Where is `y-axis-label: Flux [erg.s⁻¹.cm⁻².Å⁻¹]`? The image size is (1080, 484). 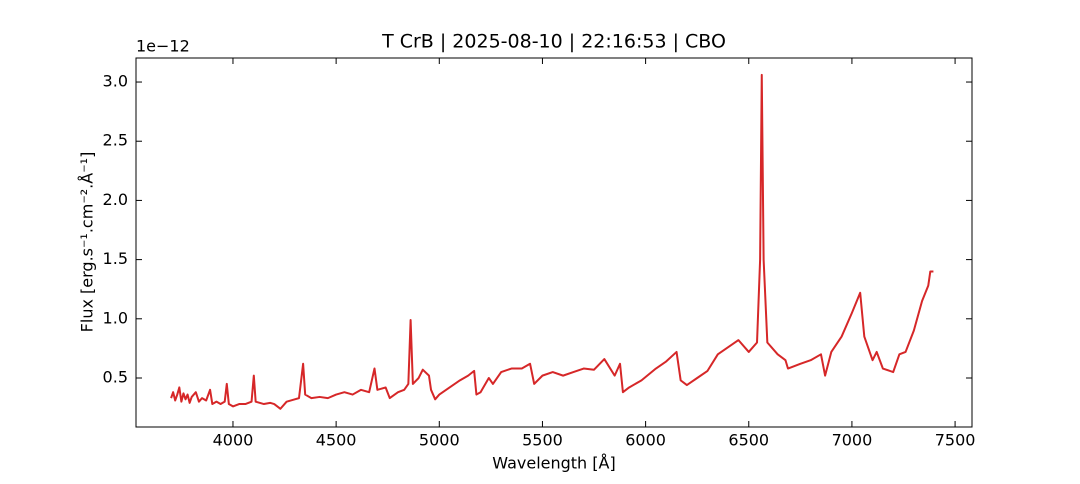 y-axis-label: Flux [erg.s⁻¹.cm⁻².Å⁻¹] is located at coordinates (87, 242).